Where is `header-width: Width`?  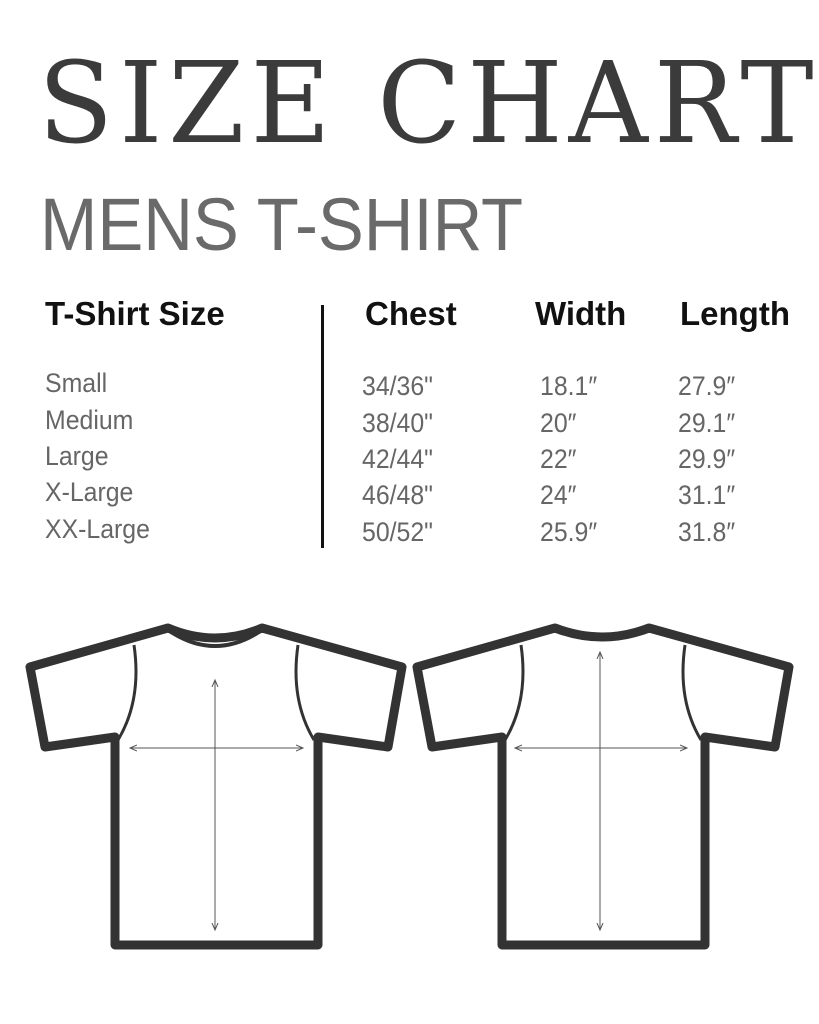
header-width: Width is located at coordinates (581, 313).